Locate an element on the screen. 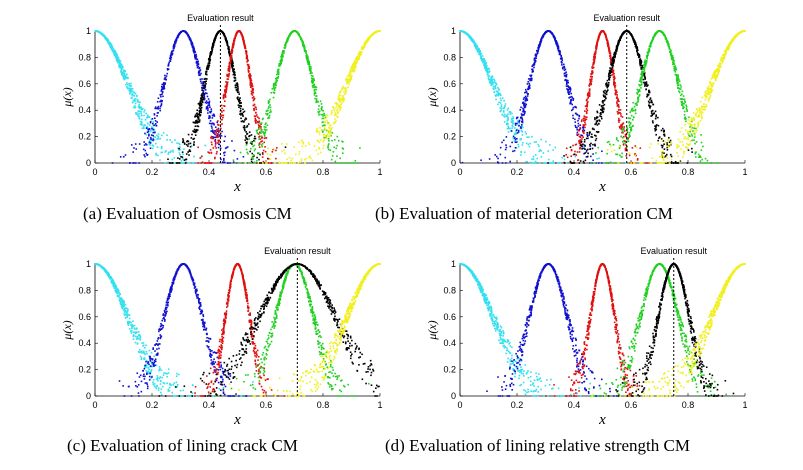 The width and height of the screenshot is (803, 470). y-tick-label: 0.8 is located at coordinates (84, 57).